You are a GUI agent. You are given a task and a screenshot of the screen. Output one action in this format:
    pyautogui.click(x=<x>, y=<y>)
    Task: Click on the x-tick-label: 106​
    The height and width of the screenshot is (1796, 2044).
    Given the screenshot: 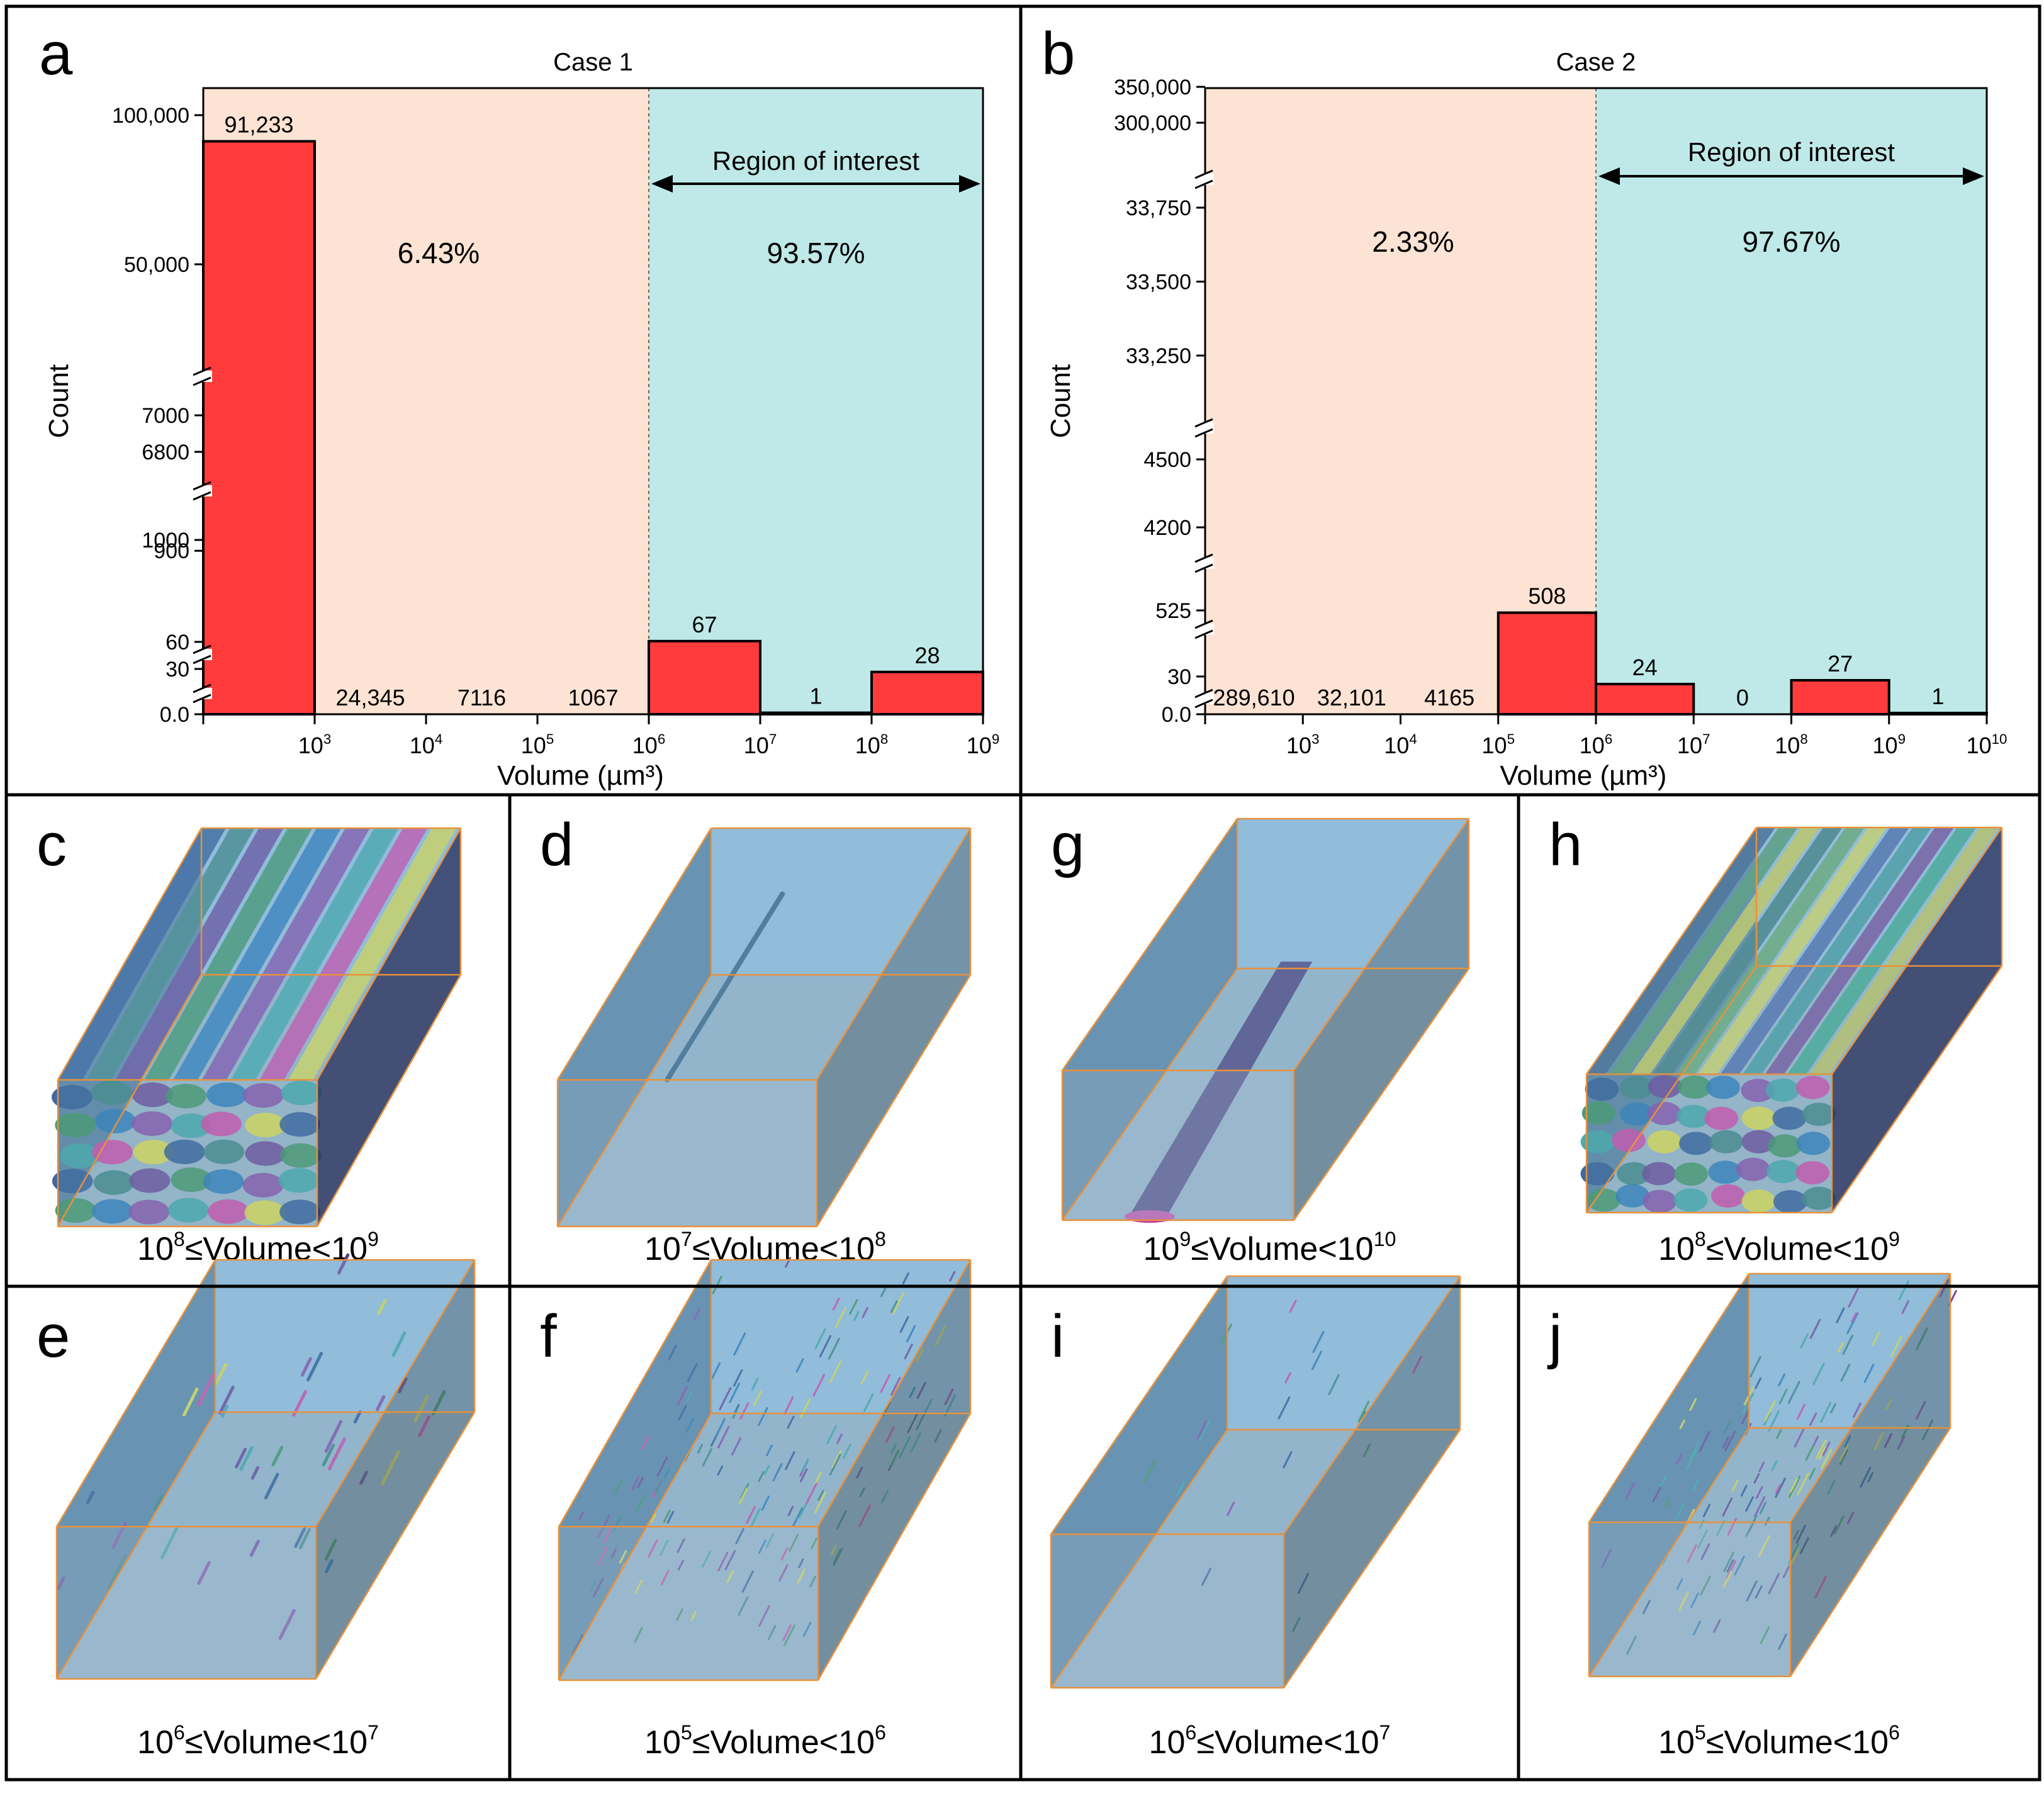 What is the action you would take?
    pyautogui.click(x=648, y=745)
    